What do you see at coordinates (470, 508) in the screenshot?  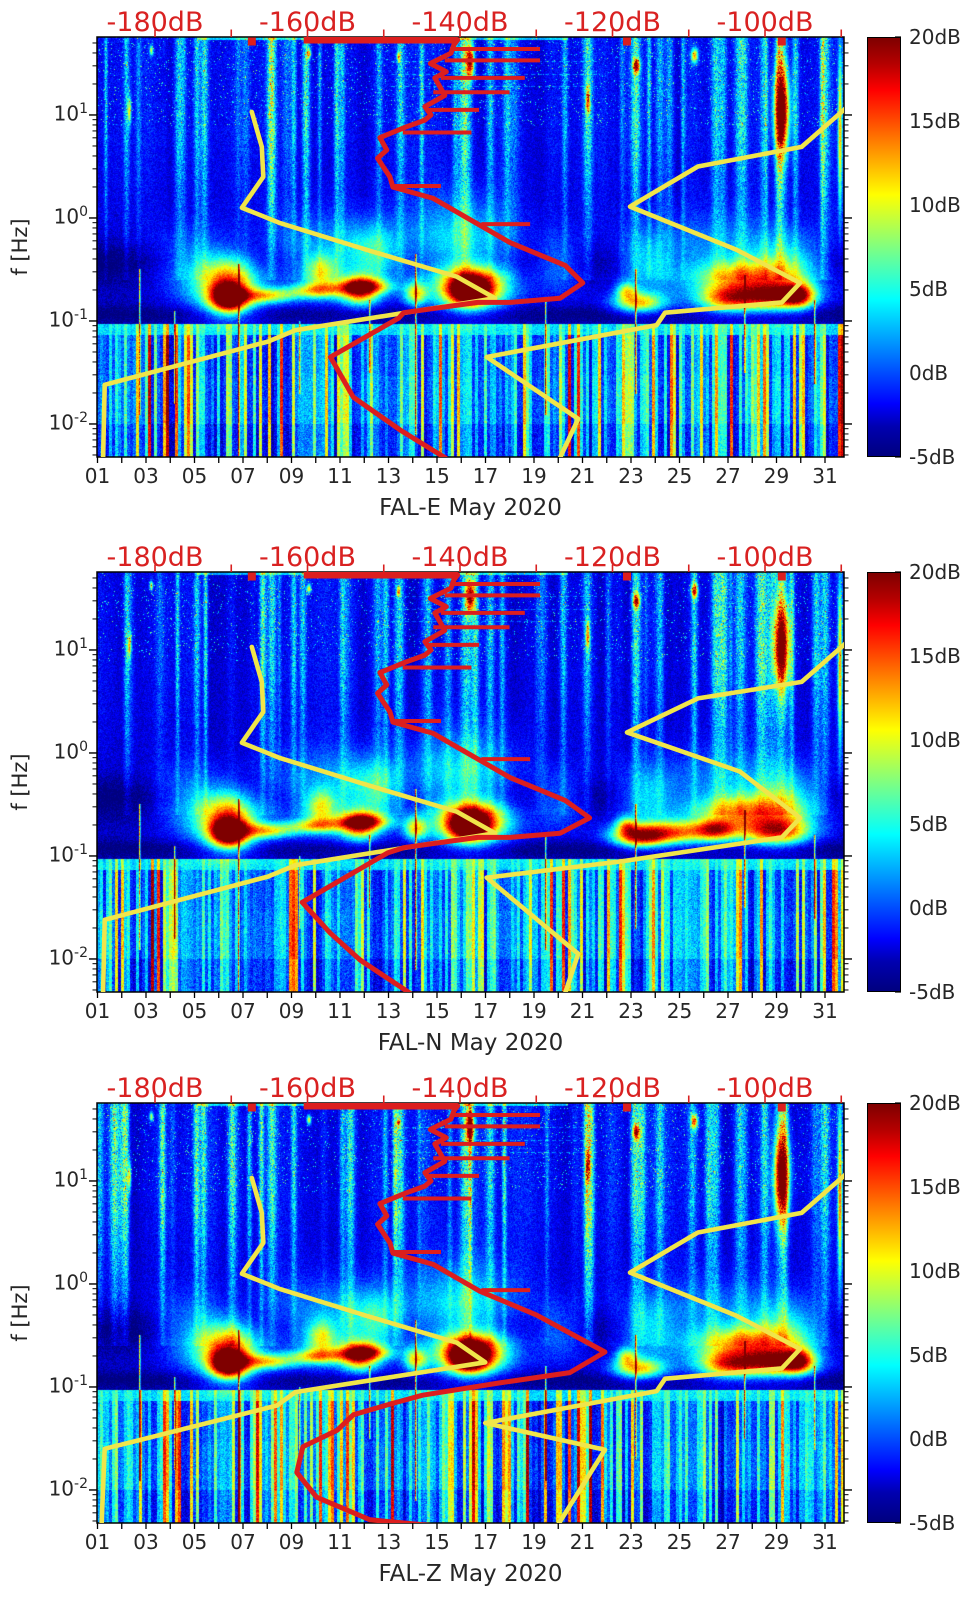 I see `panel-title: FAL-E May 2020` at bounding box center [470, 508].